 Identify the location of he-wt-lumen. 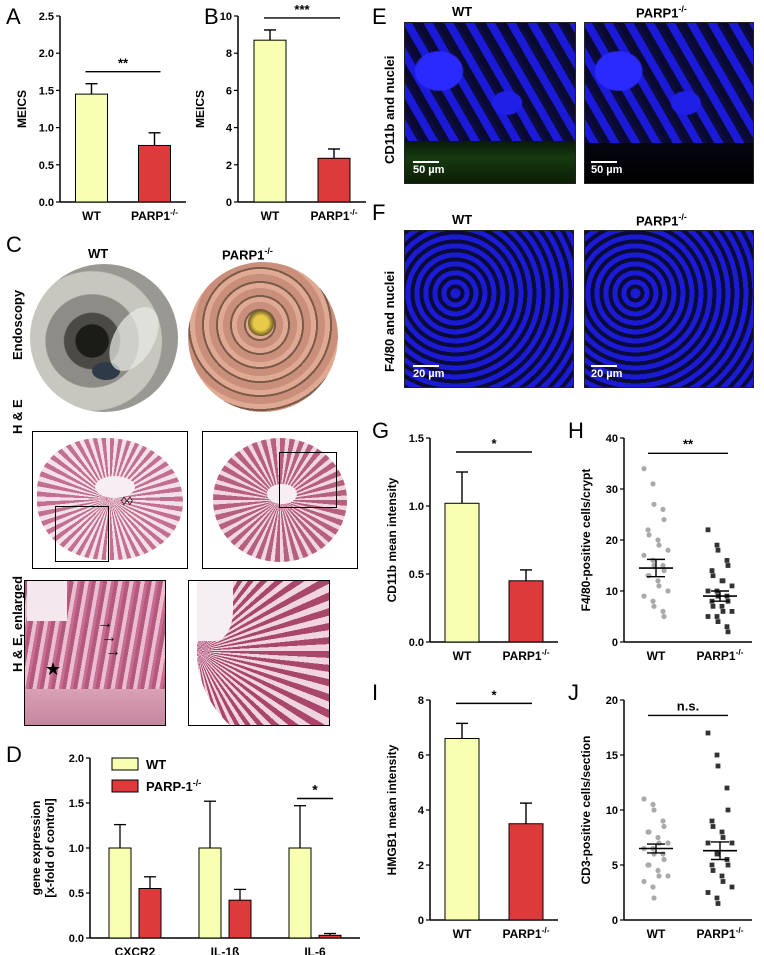
(115, 487).